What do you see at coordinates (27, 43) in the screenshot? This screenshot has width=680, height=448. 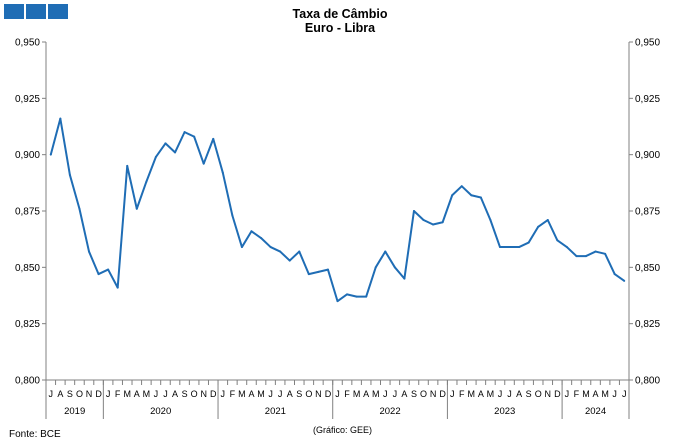 I see `y-tick-label-left: 0,950` at bounding box center [27, 43].